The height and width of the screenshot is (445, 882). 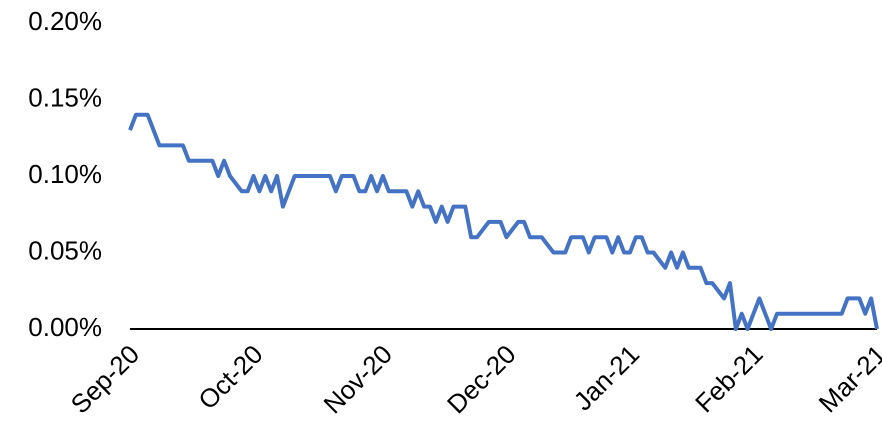 What do you see at coordinates (230, 377) in the screenshot?
I see `x-tick-label: Oct-20` at bounding box center [230, 377].